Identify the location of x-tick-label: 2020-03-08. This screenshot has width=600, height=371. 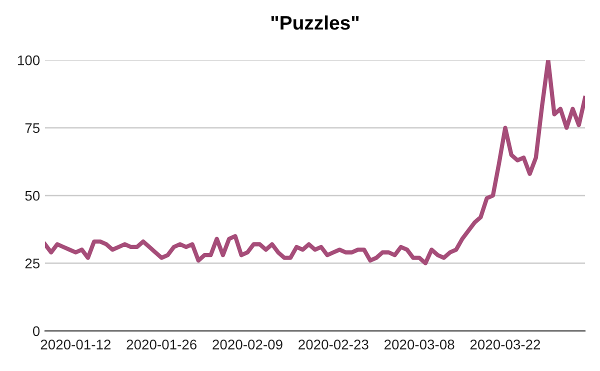
(419, 345).